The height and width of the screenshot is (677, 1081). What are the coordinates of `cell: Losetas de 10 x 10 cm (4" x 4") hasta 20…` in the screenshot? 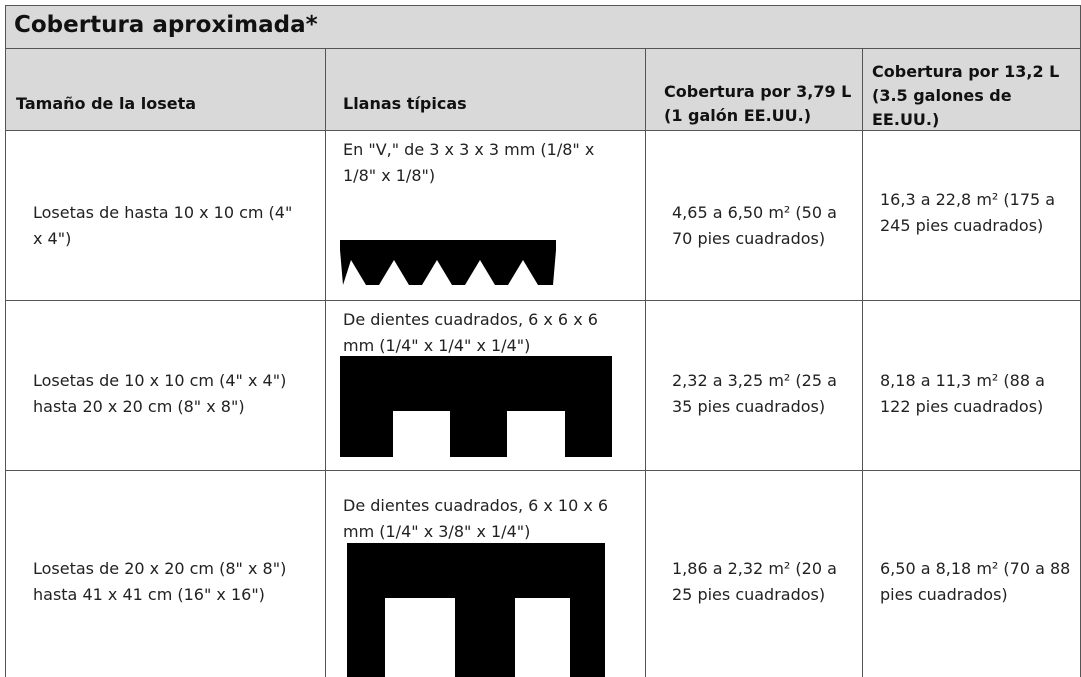 It's located at (160, 393).